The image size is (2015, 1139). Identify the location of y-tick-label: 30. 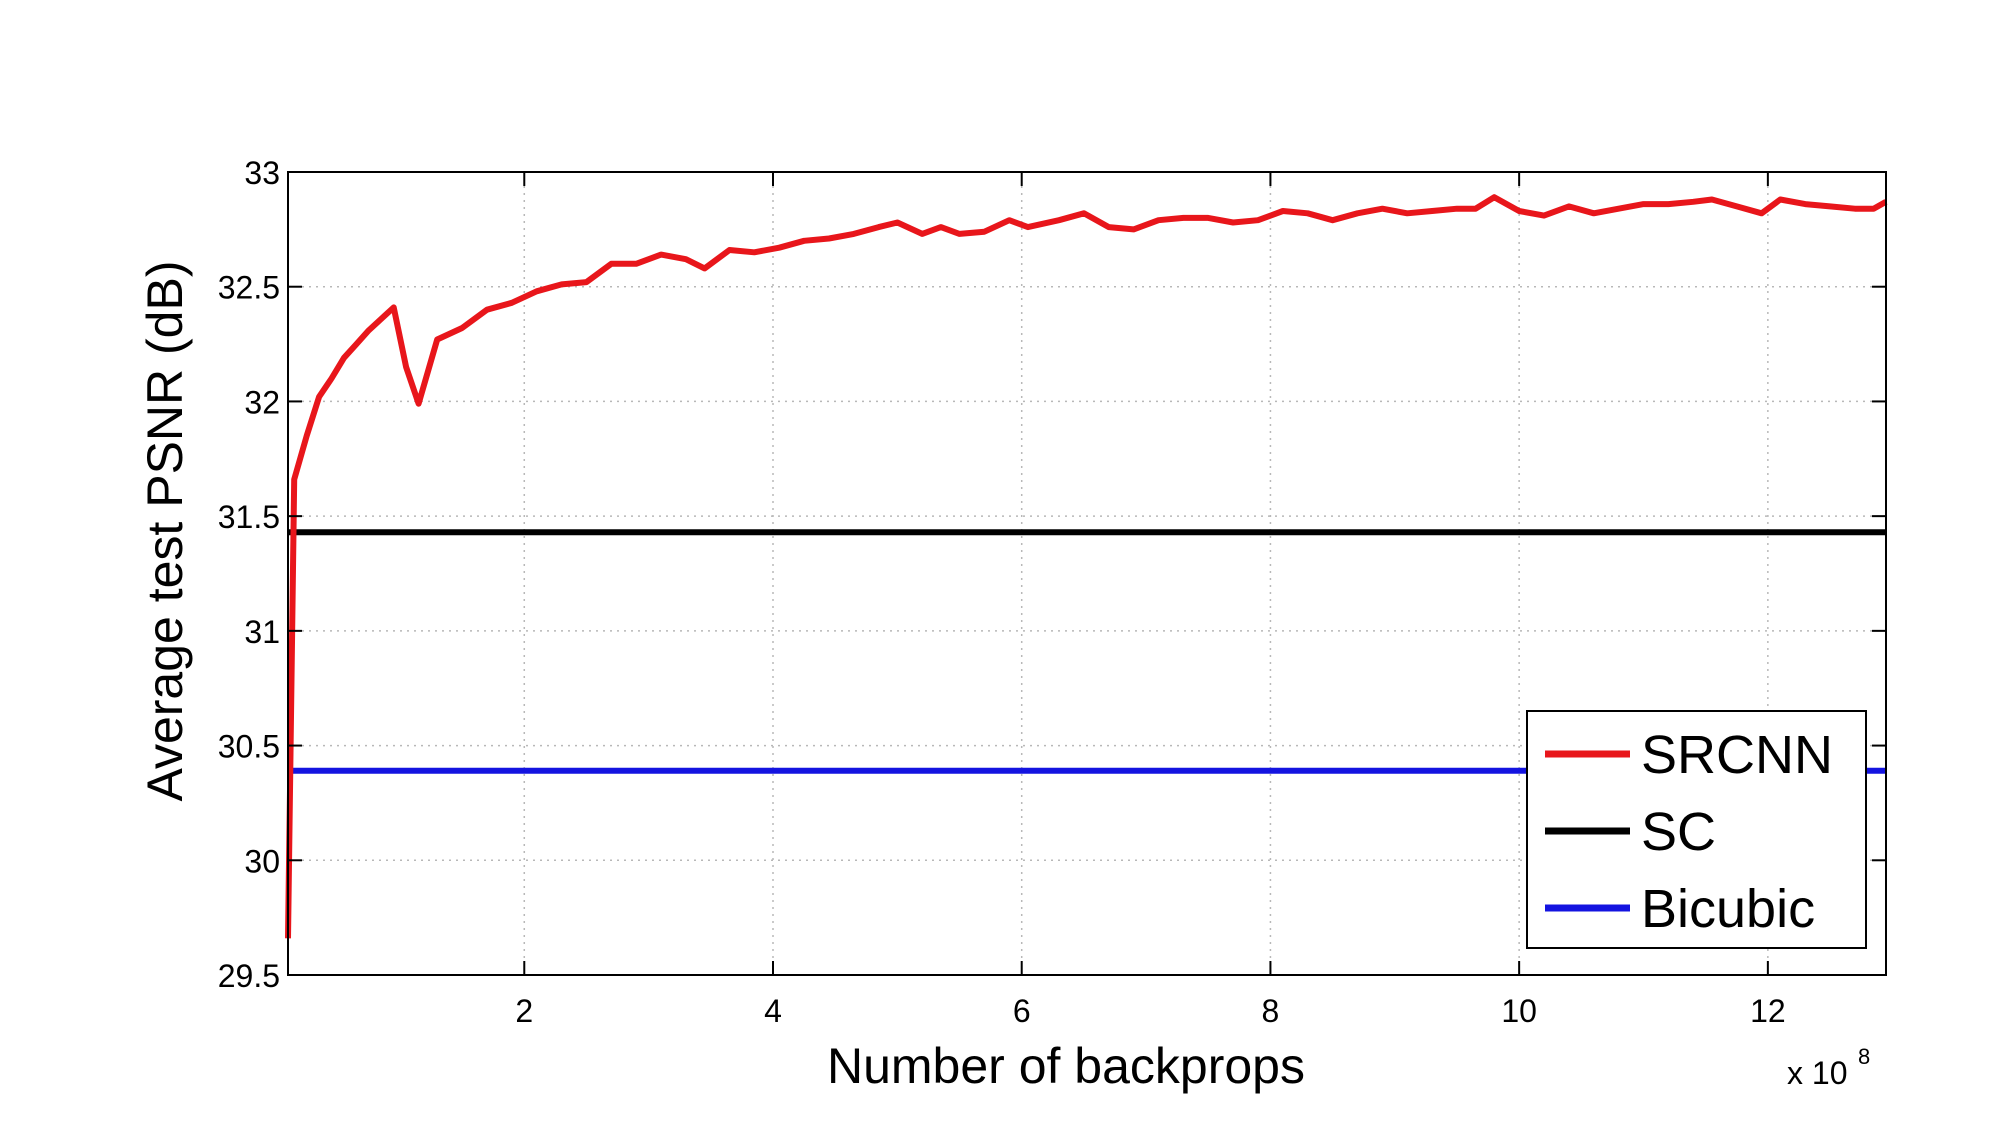
(262, 861).